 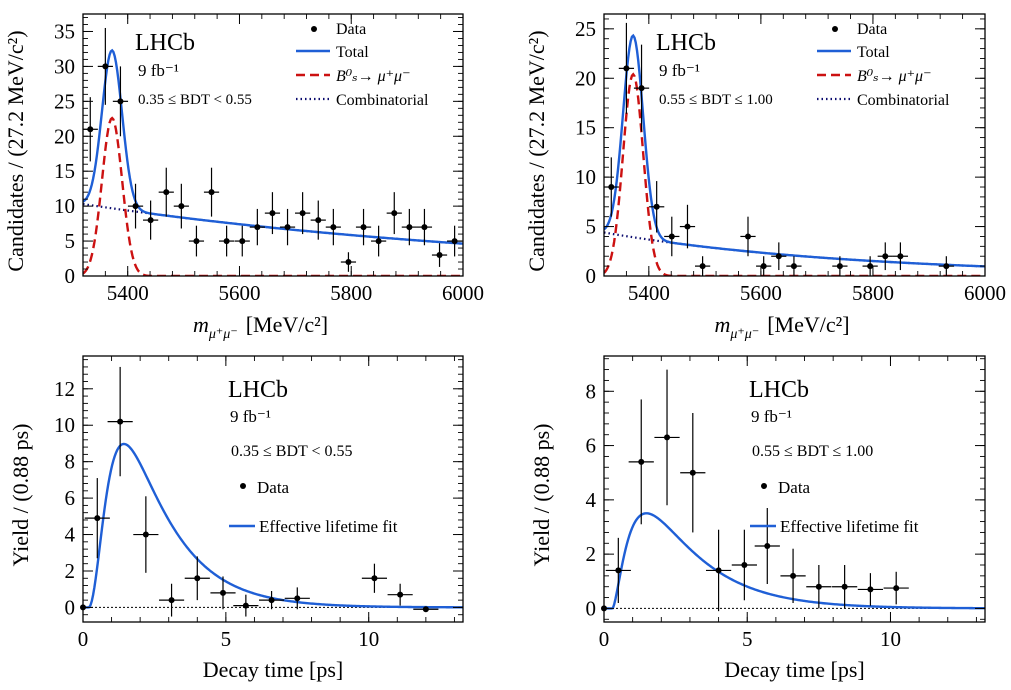 What do you see at coordinates (15, 150) in the screenshot?
I see `y-axis-title: Candidates / (27.2 MeV/c²)` at bounding box center [15, 150].